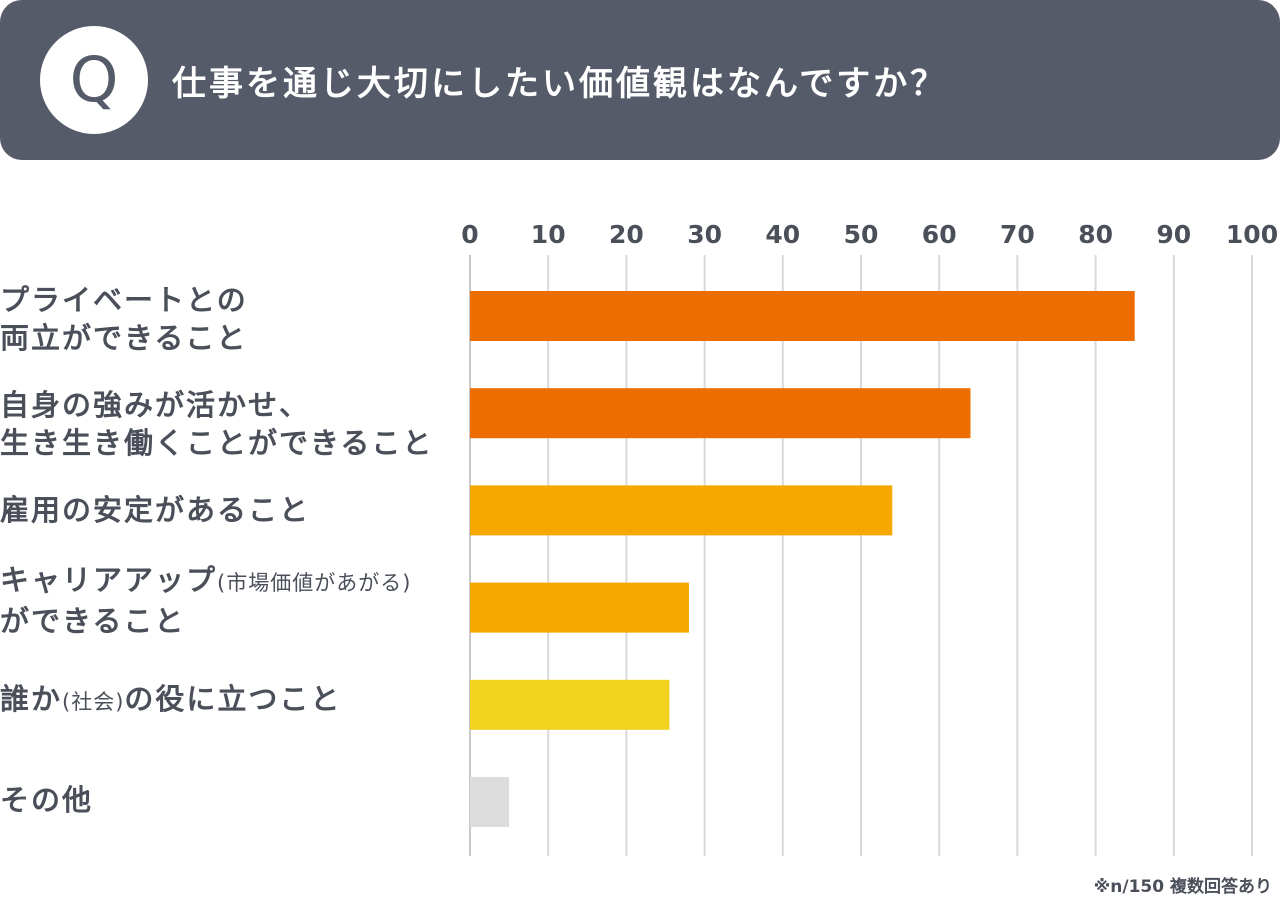 Image resolution: width=1280 pixels, height=897 pixels. I want to click on label-small: (市場価値があがる), so click(314, 583).